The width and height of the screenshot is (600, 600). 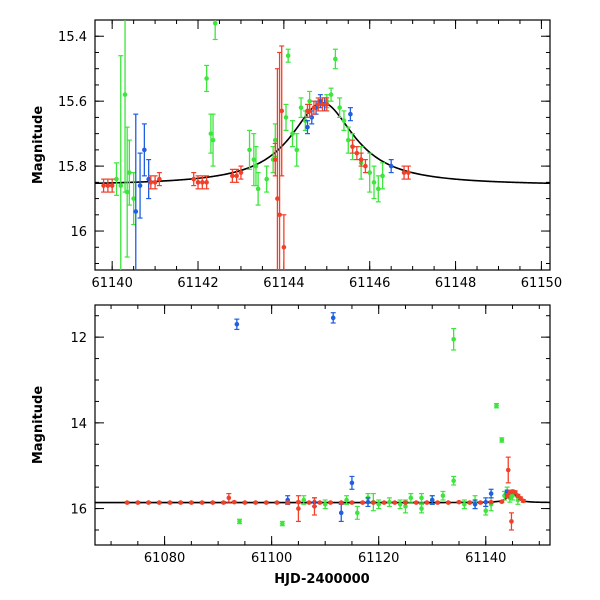 What do you see at coordinates (378, 558) in the screenshot?
I see `x-tick-label: 61120` at bounding box center [378, 558].